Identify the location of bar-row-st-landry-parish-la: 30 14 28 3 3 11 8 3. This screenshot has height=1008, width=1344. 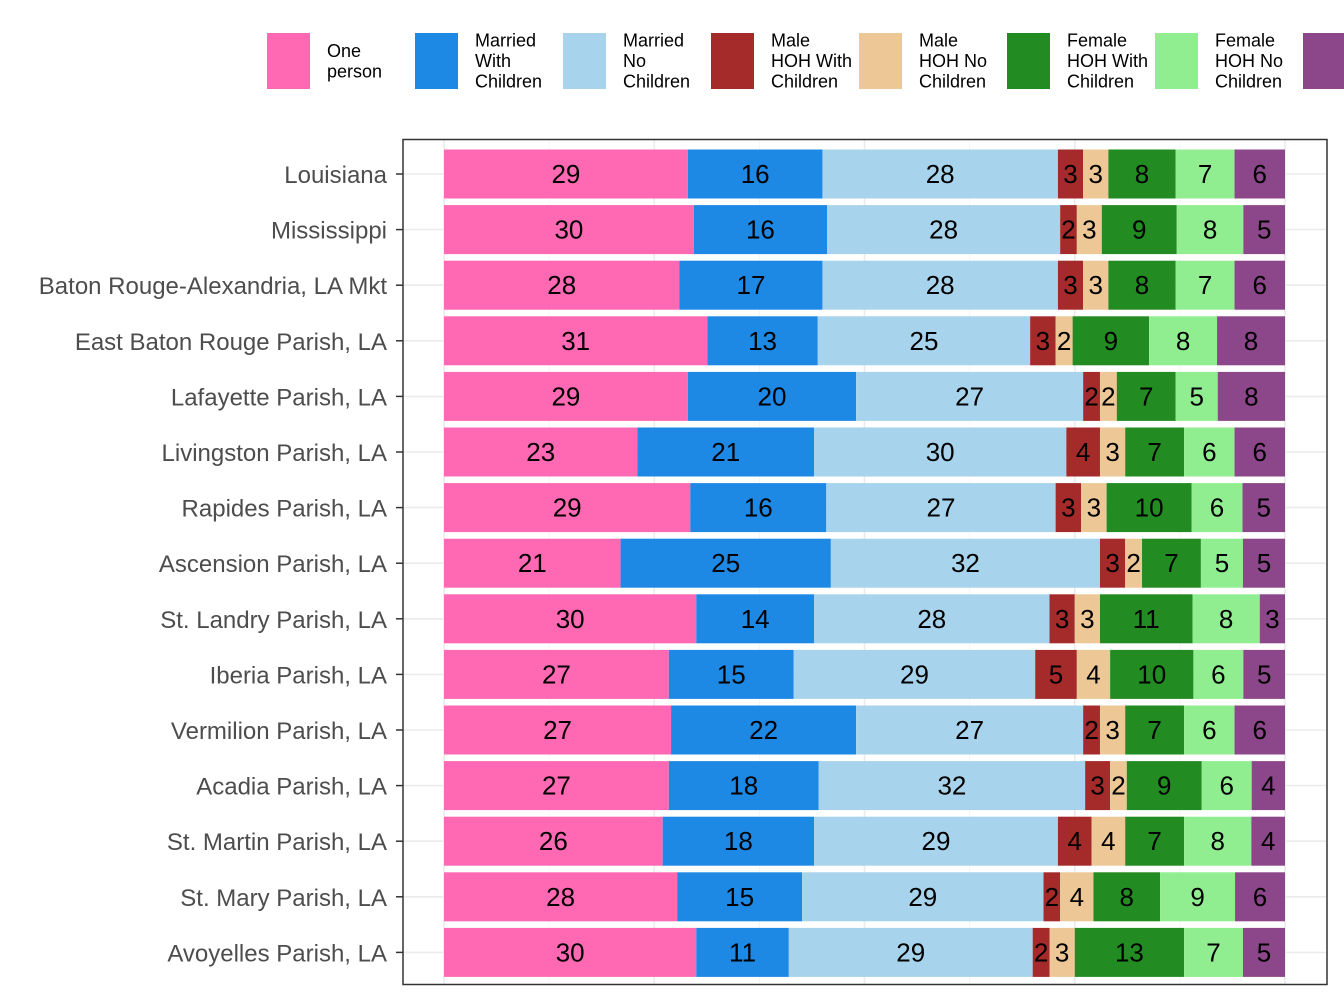
(864, 619).